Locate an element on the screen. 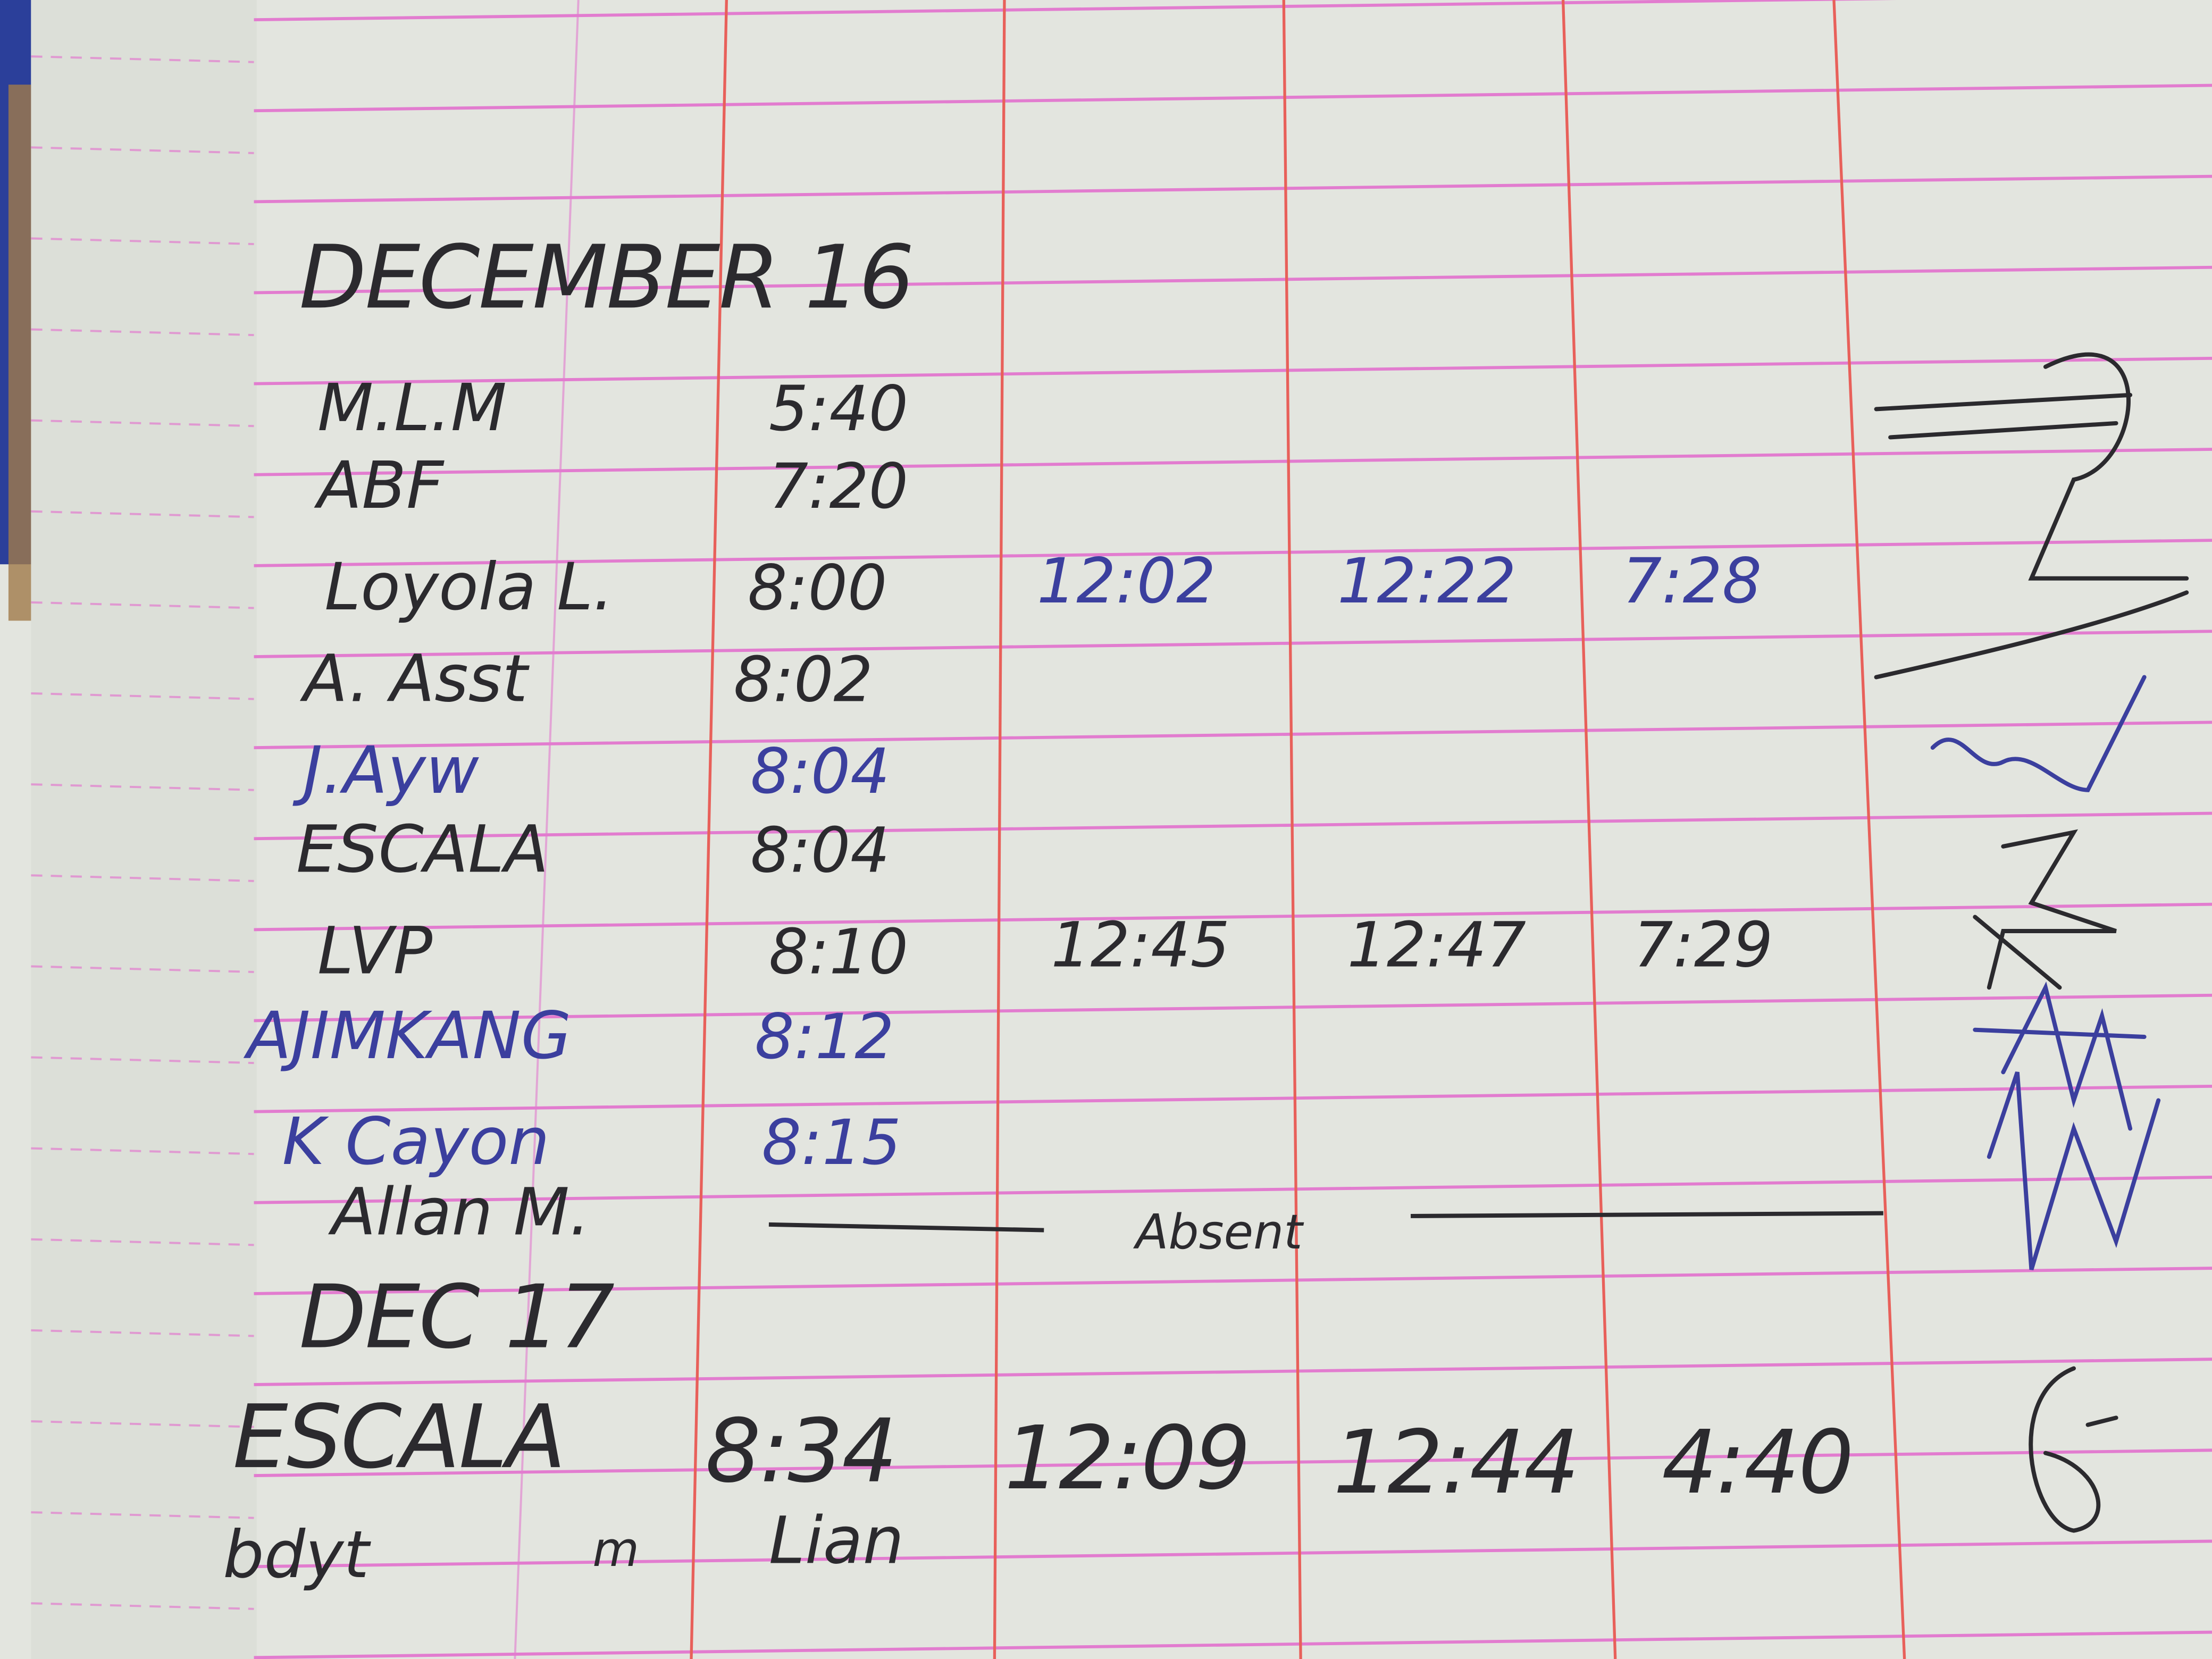 The height and width of the screenshot is (1659, 2212). absent-name: Allan M. is located at coordinates (459, 1212).